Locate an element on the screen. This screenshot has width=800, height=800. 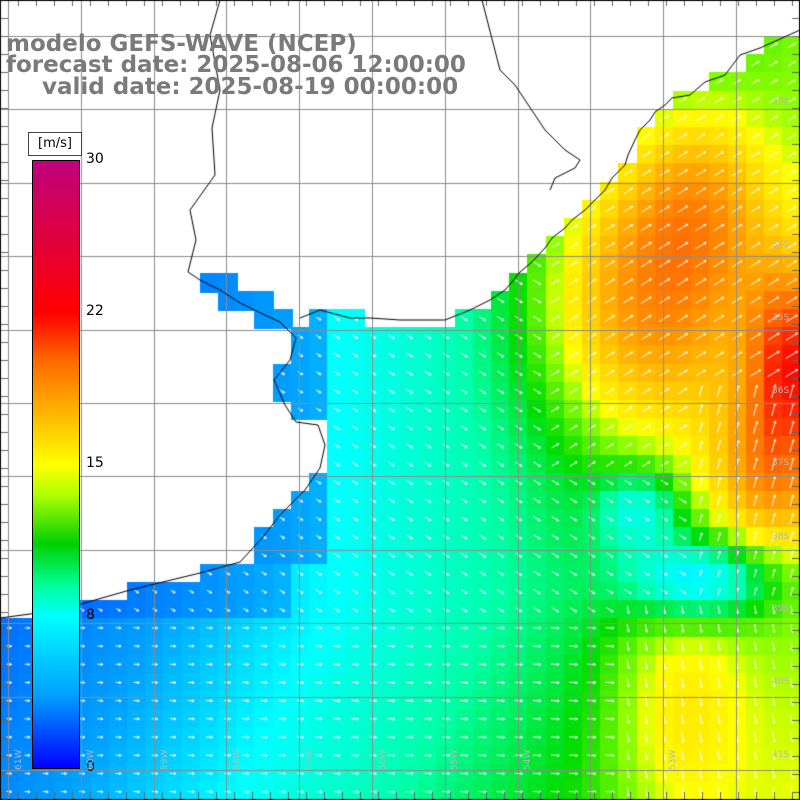
colorbar-tick-22: 22 is located at coordinates (95, 311).